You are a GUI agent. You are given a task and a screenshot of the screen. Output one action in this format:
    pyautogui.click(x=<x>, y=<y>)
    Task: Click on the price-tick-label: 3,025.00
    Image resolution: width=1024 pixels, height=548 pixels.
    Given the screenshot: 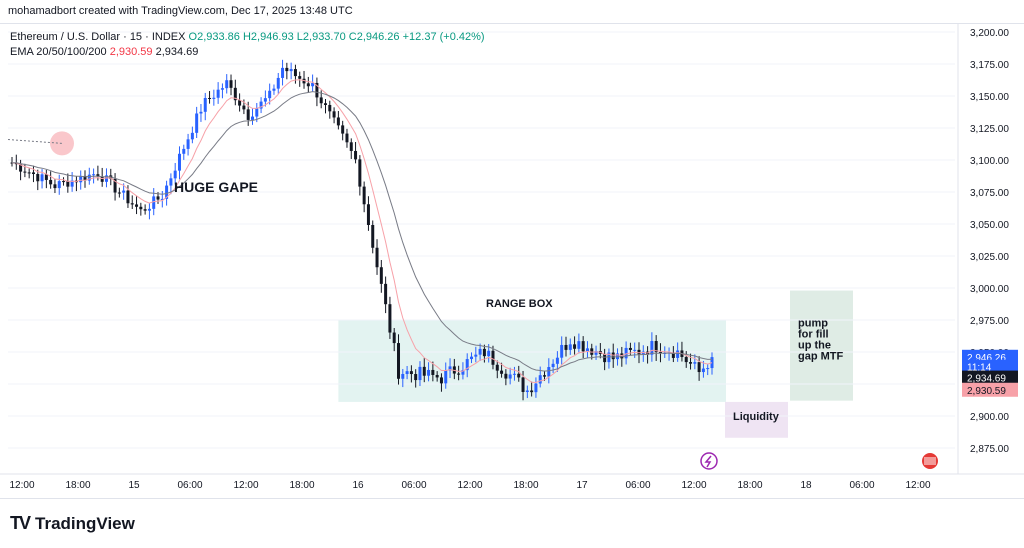 What is the action you would take?
    pyautogui.click(x=989, y=257)
    